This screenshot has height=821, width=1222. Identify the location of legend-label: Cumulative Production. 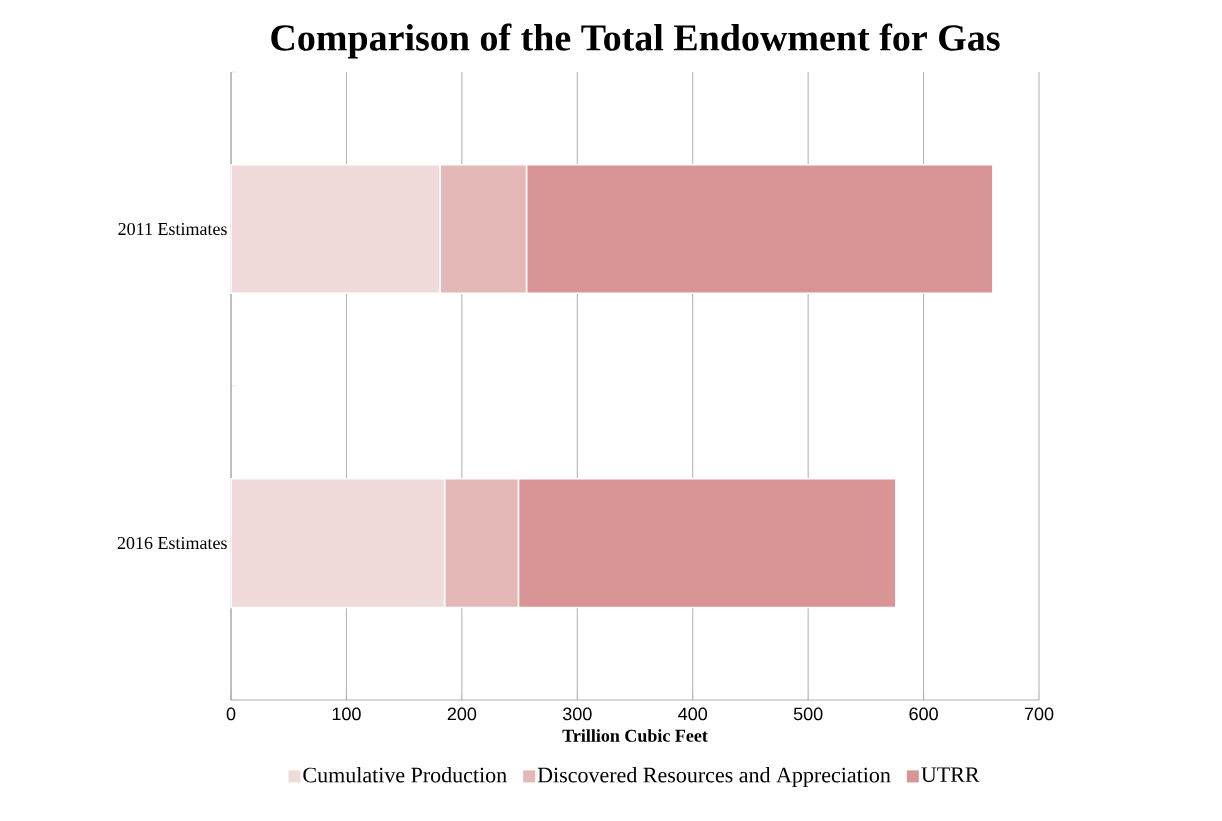
(405, 775).